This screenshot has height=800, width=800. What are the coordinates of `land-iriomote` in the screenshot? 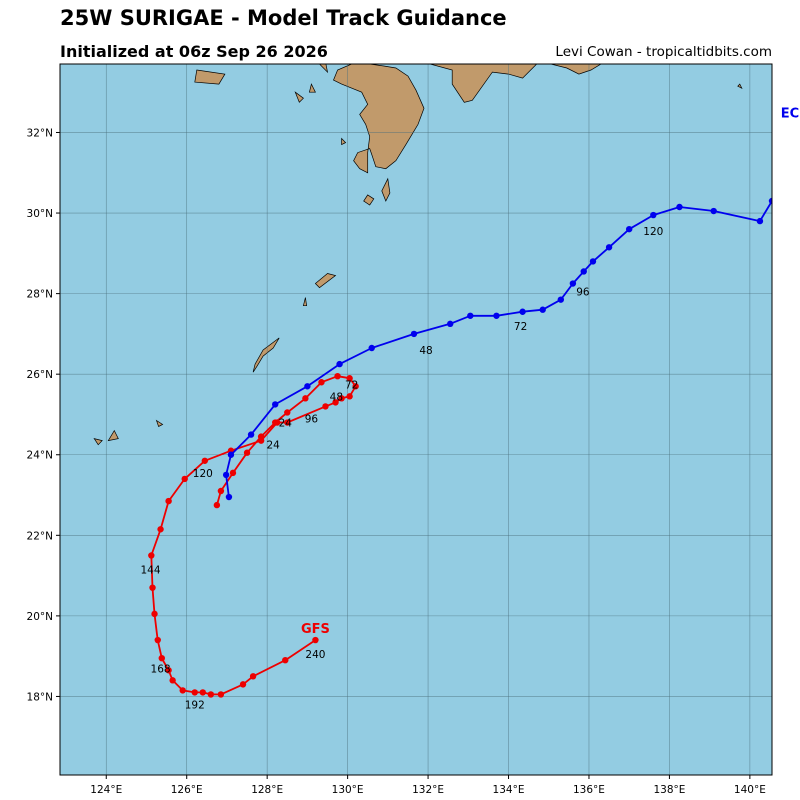 It's located at (98, 442).